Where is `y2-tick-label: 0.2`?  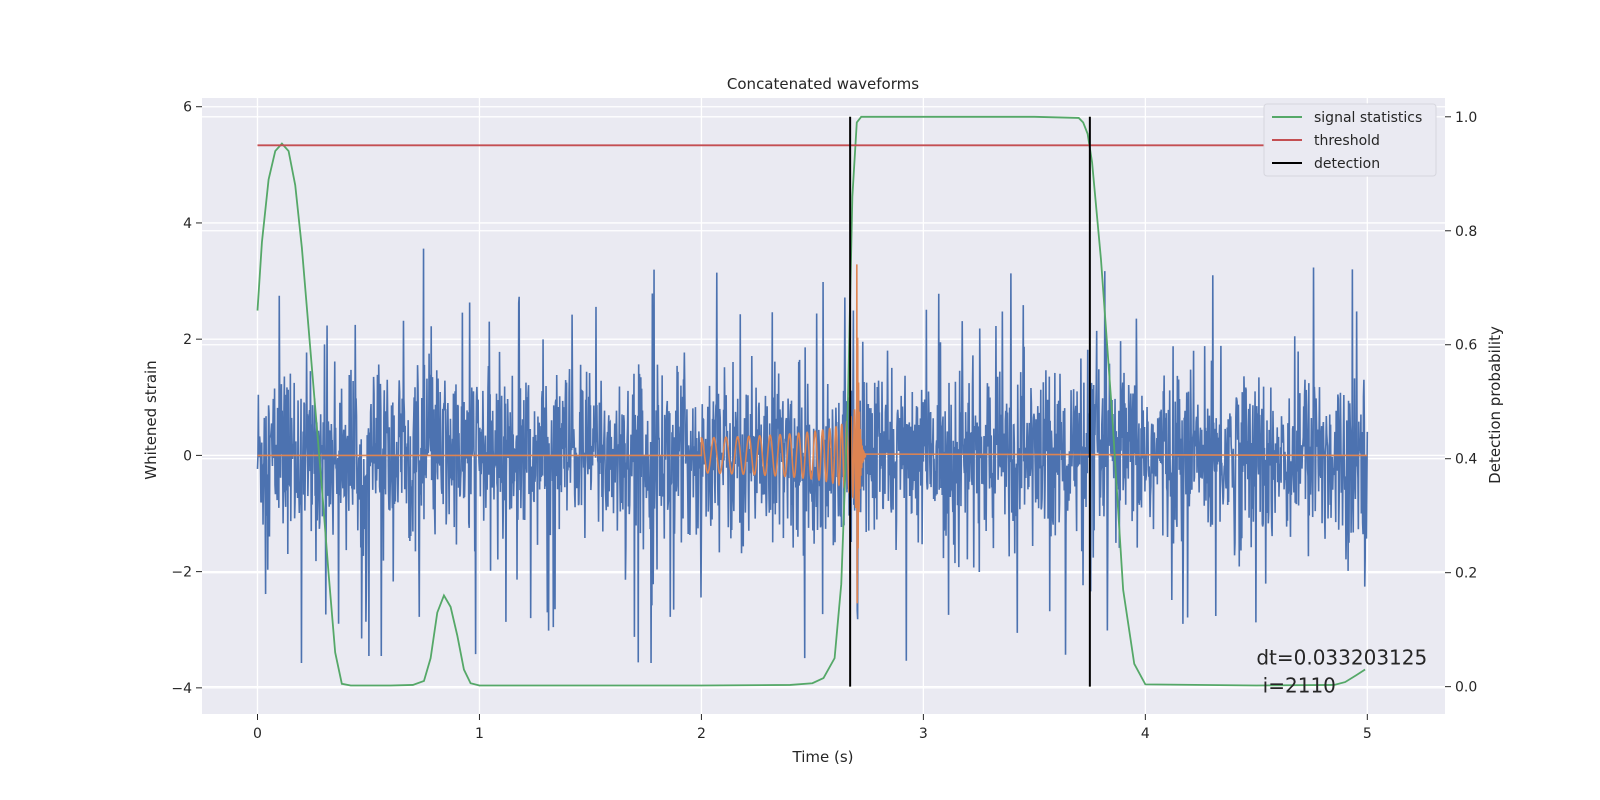 y2-tick-label: 0.2 is located at coordinates (1466, 574).